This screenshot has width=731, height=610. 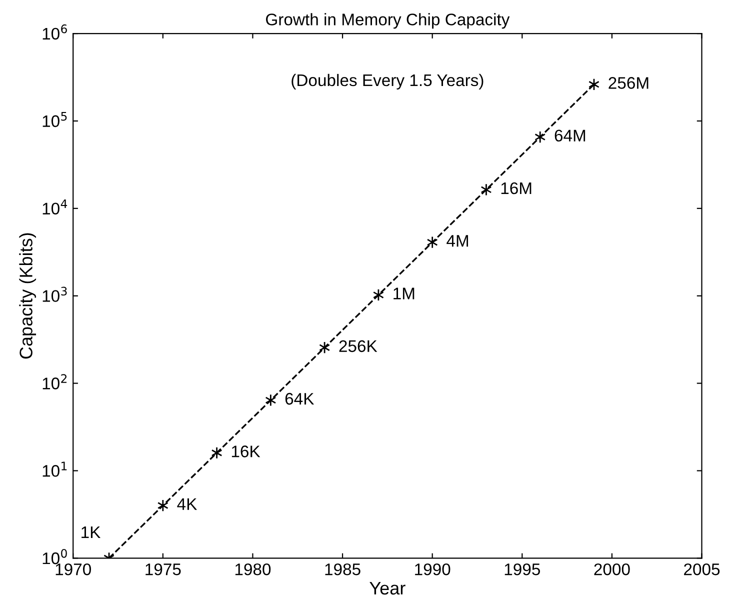 What do you see at coordinates (570, 136) in the screenshot?
I see `annotation: 64M` at bounding box center [570, 136].